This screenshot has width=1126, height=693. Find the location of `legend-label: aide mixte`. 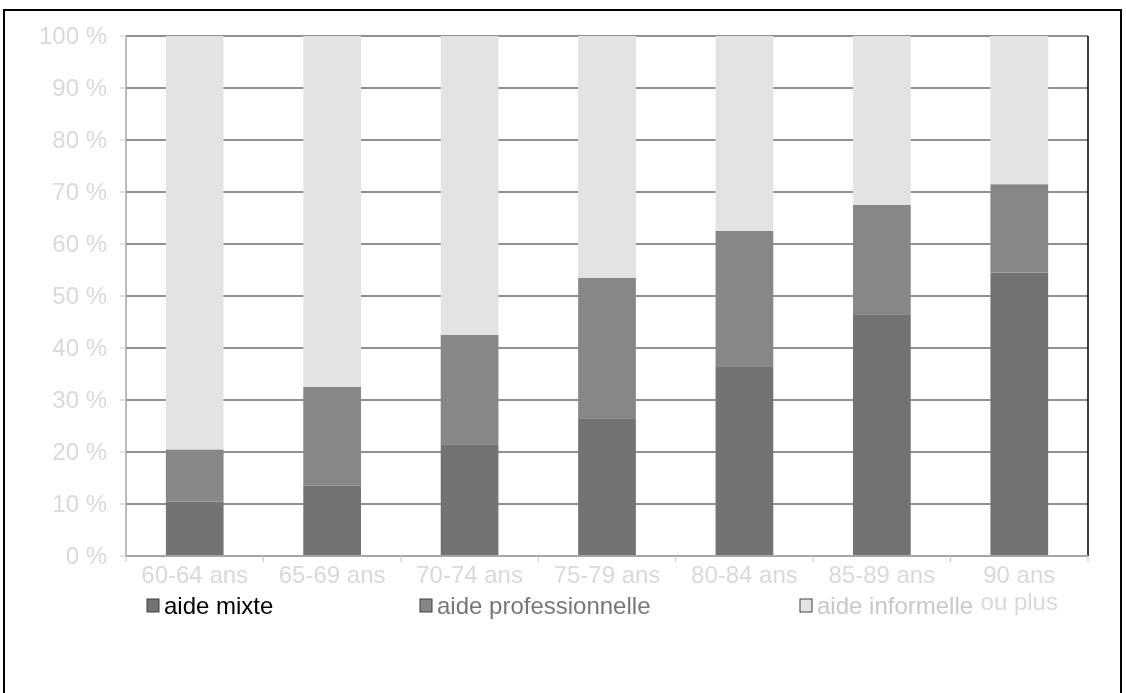

legend-label: aide mixte is located at coordinates (219, 606).